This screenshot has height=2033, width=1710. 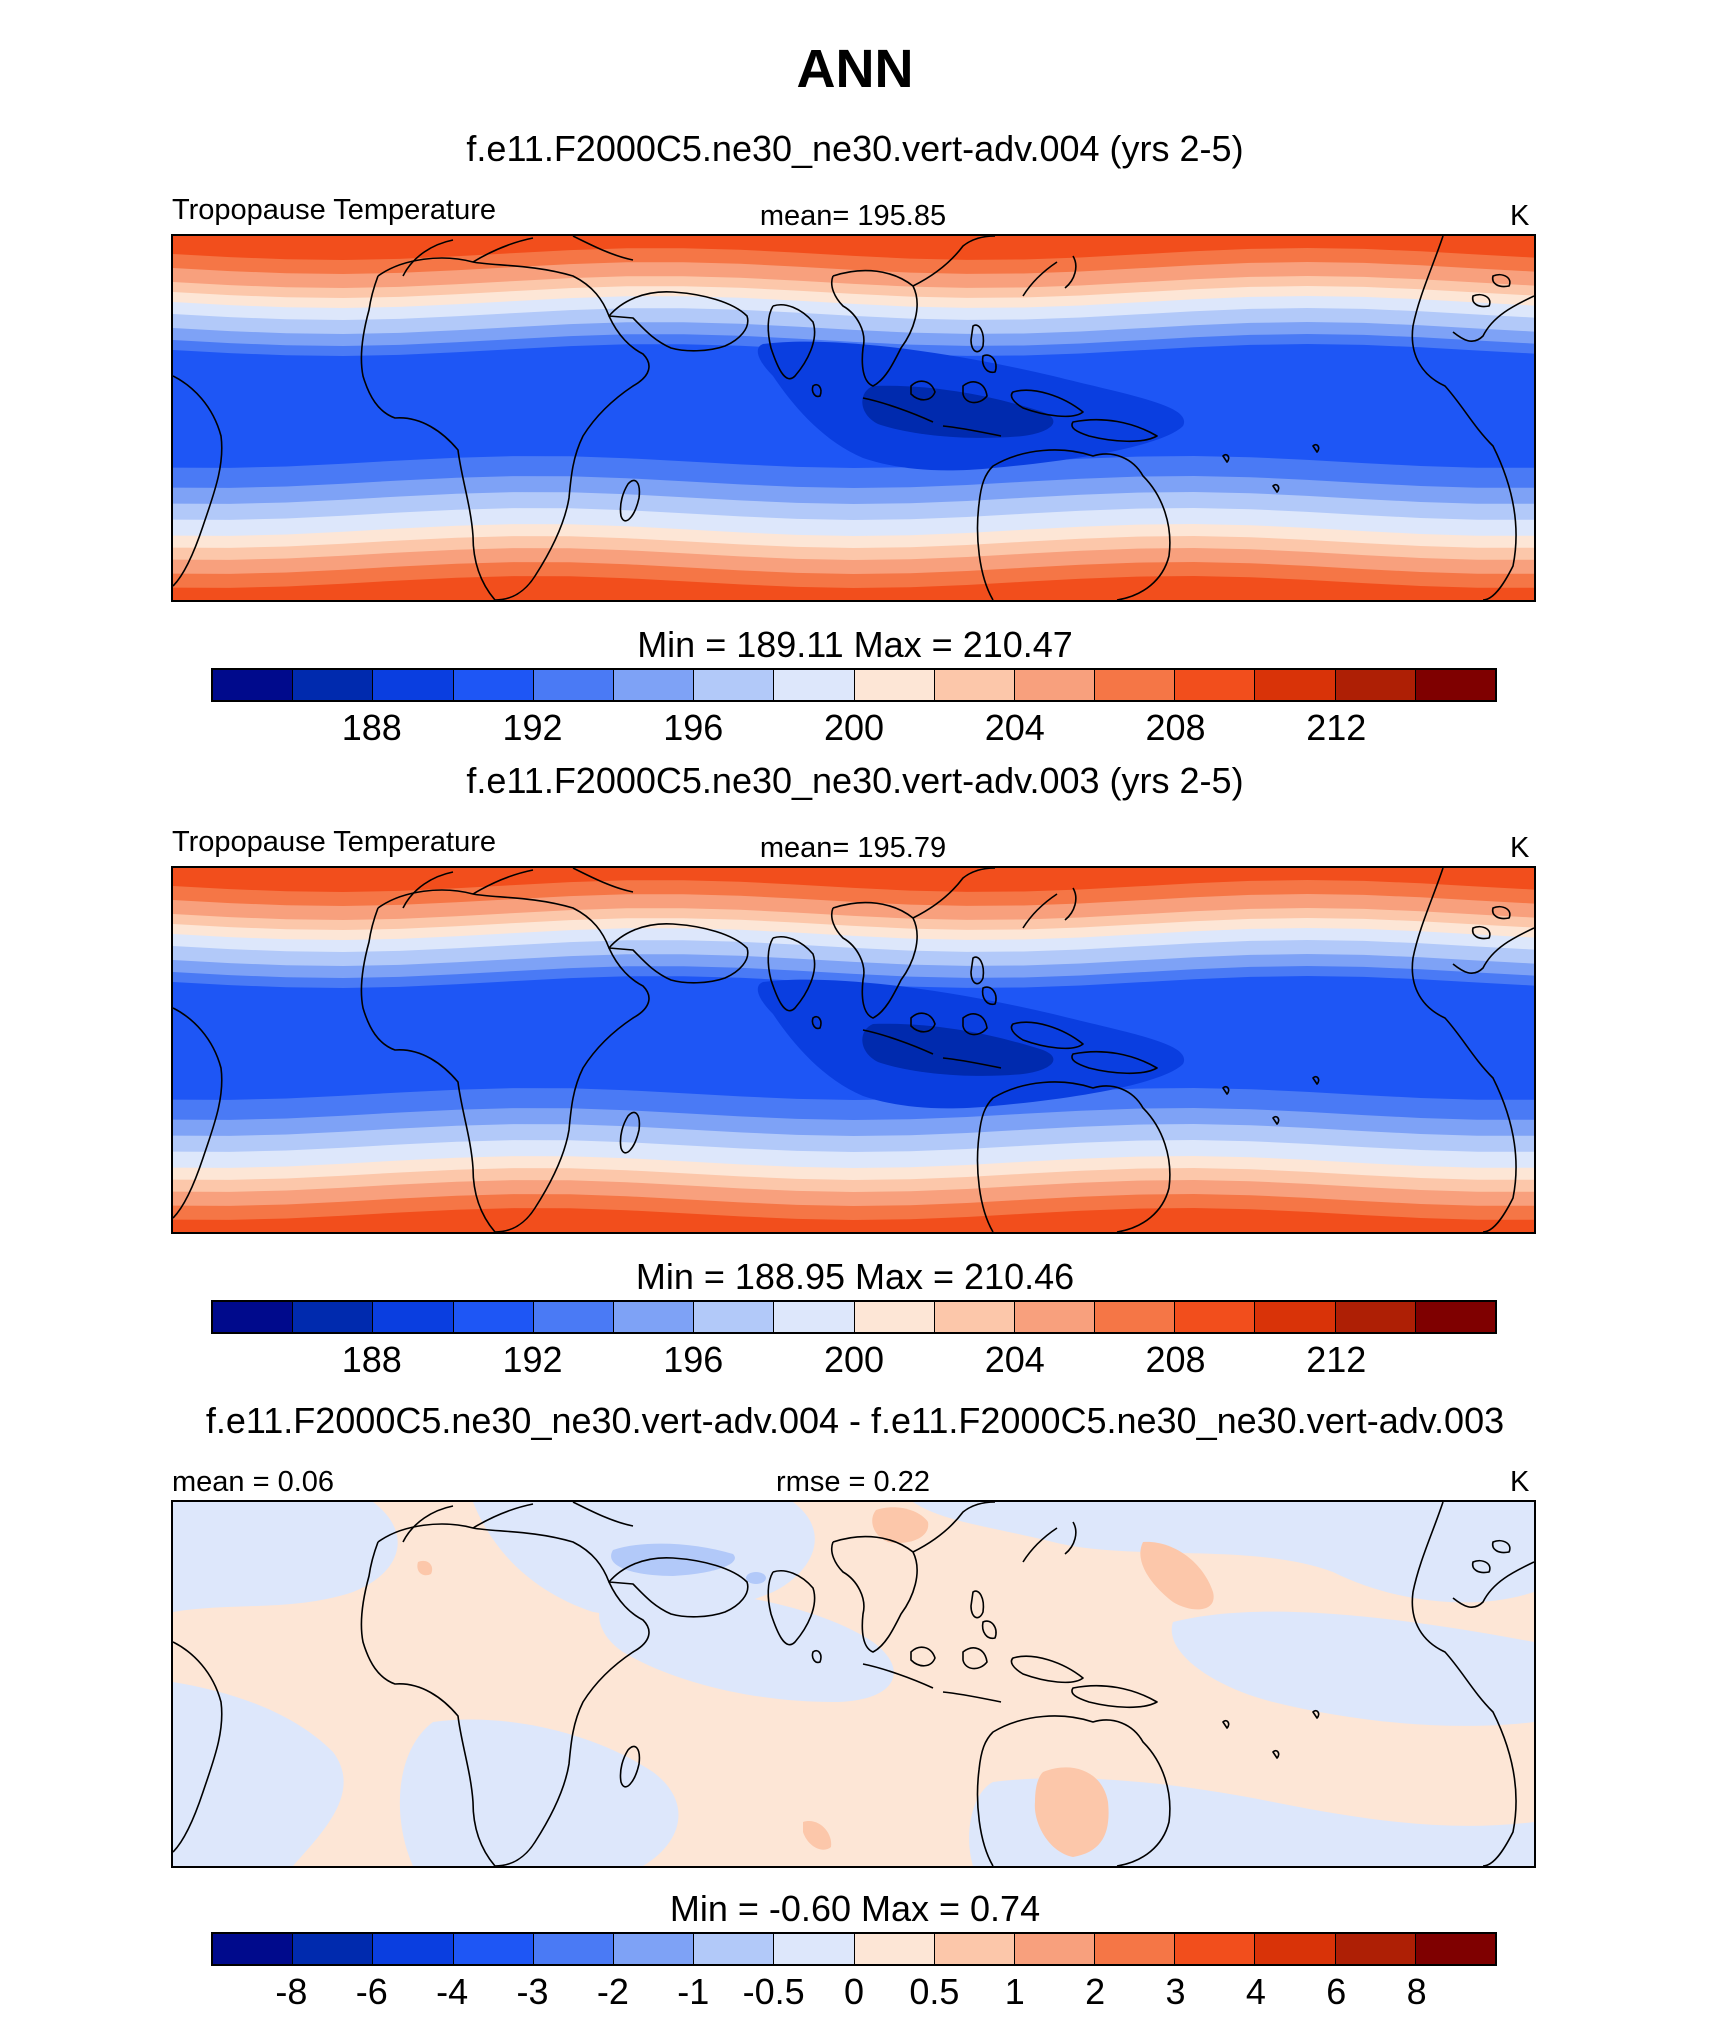 I want to click on colorbar-tick-label: 6, so click(x=1336, y=1991).